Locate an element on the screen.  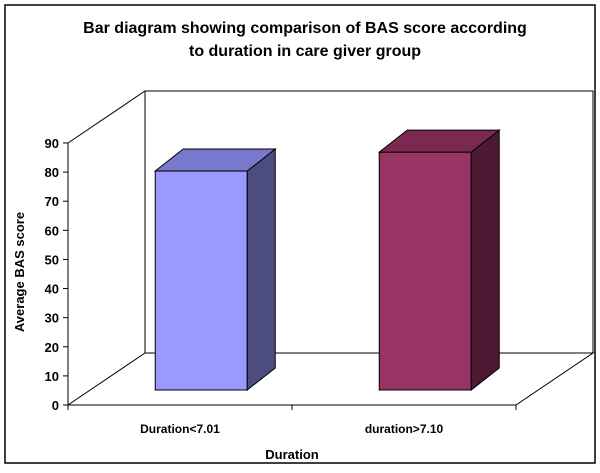
y-tick-label: 10 is located at coordinates (52, 376).